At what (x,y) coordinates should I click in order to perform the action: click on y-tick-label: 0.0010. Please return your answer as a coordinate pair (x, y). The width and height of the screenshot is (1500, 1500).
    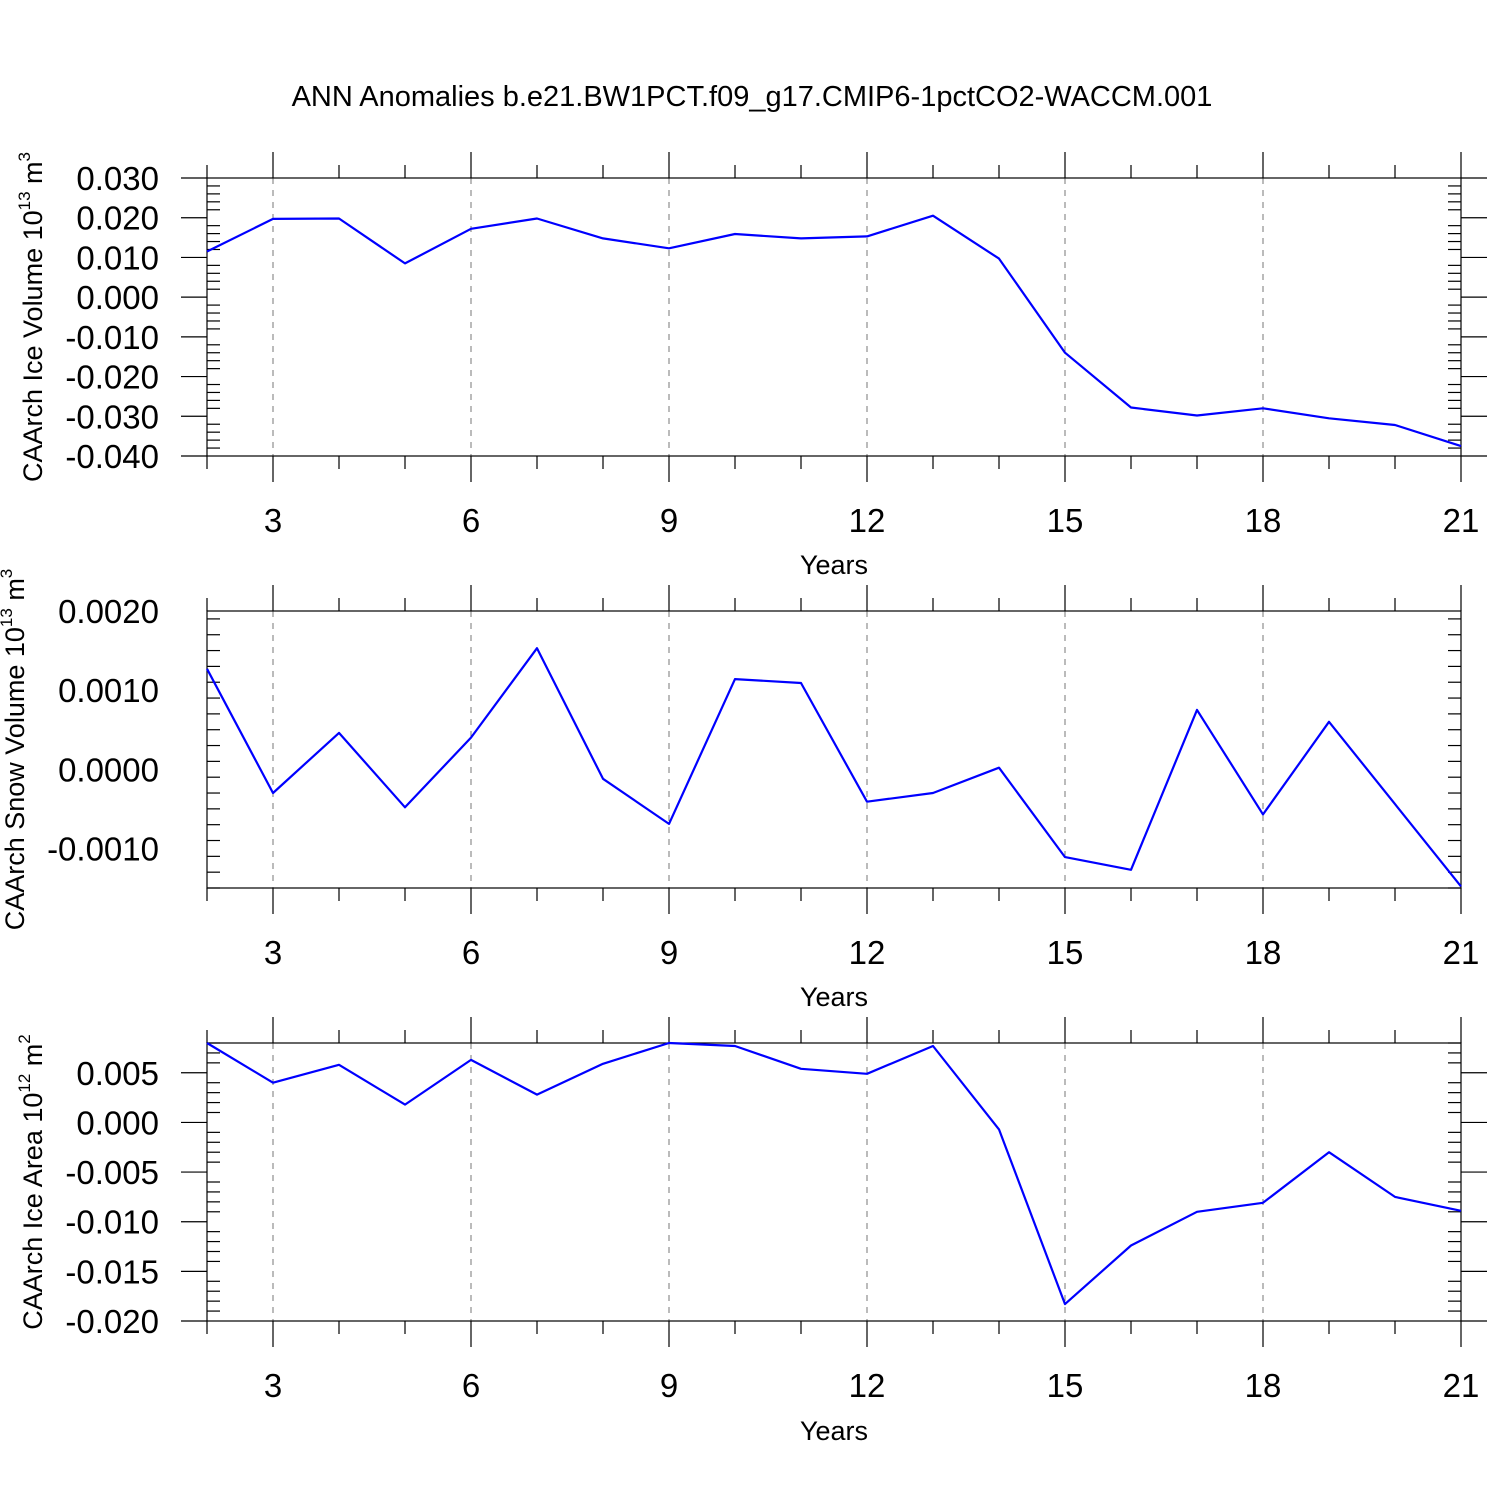
    Looking at the image, I should click on (108, 690).